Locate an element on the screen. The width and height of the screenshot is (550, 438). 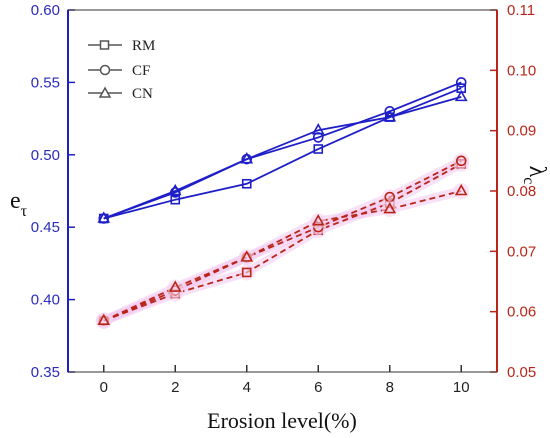
x-axis-title: Erosion level(%) is located at coordinates (282, 420).